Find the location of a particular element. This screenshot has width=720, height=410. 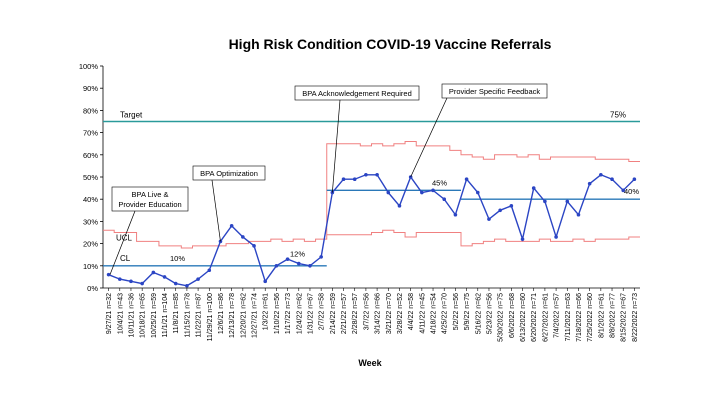

x-tick-label: 4/25/22 n=70 is located at coordinates (445, 313).